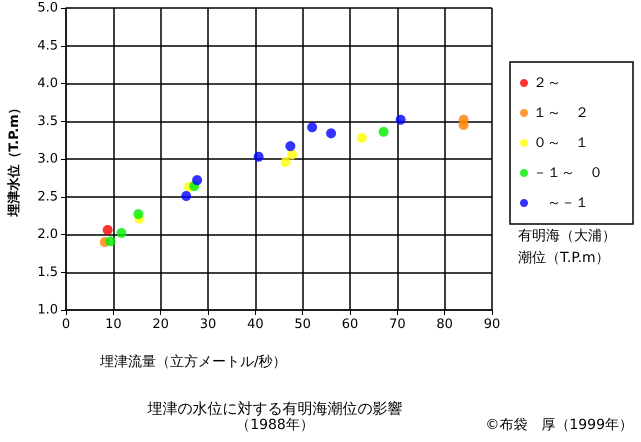  What do you see at coordinates (561, 113) in the screenshot?
I see `legend-label: １～ ２` at bounding box center [561, 113].